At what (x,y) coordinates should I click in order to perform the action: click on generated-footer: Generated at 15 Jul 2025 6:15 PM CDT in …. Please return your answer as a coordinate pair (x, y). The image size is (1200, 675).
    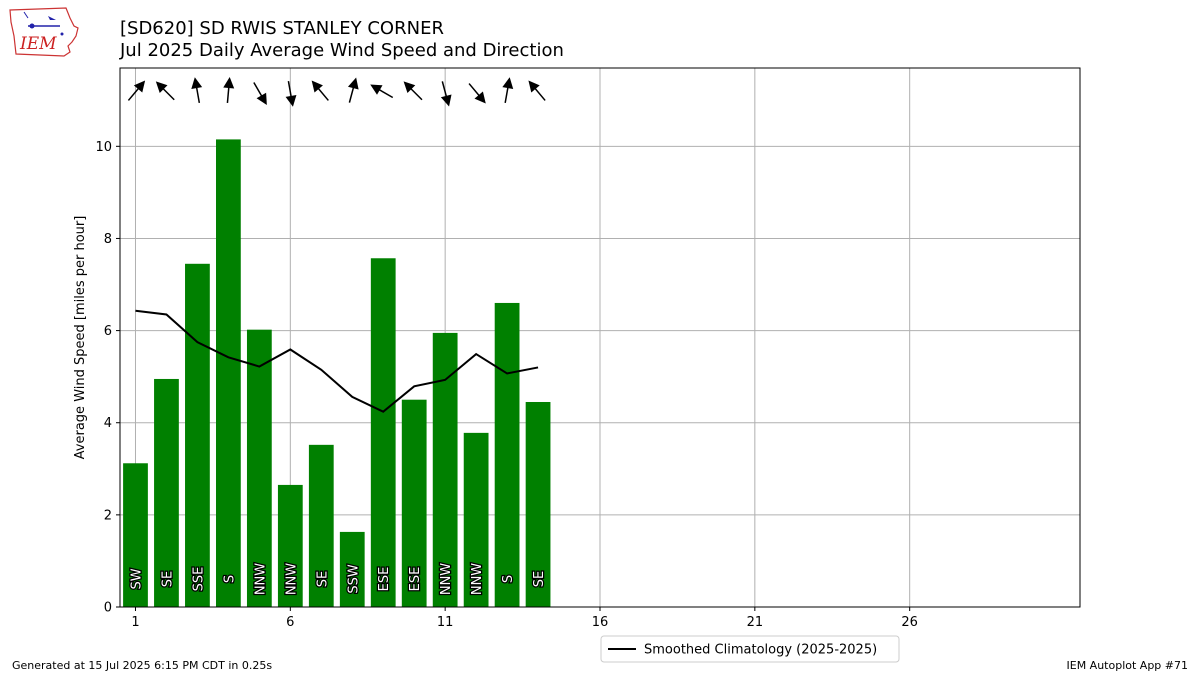
    Looking at the image, I should click on (142, 665).